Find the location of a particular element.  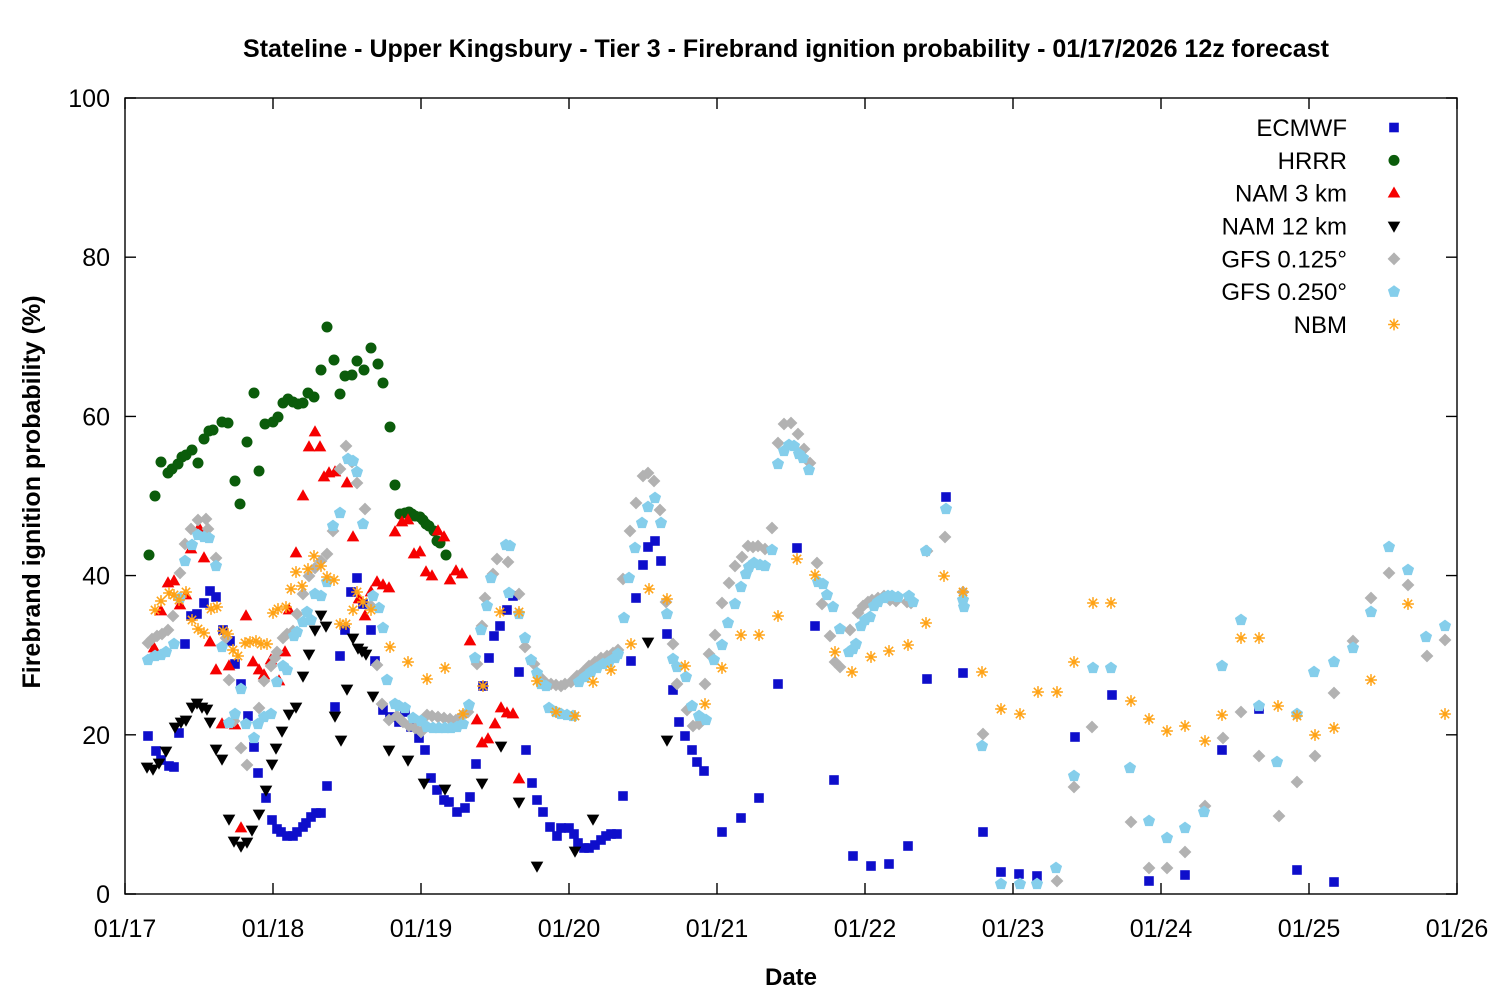

svg-text: 01/26 is located at coordinates (1457, 929).